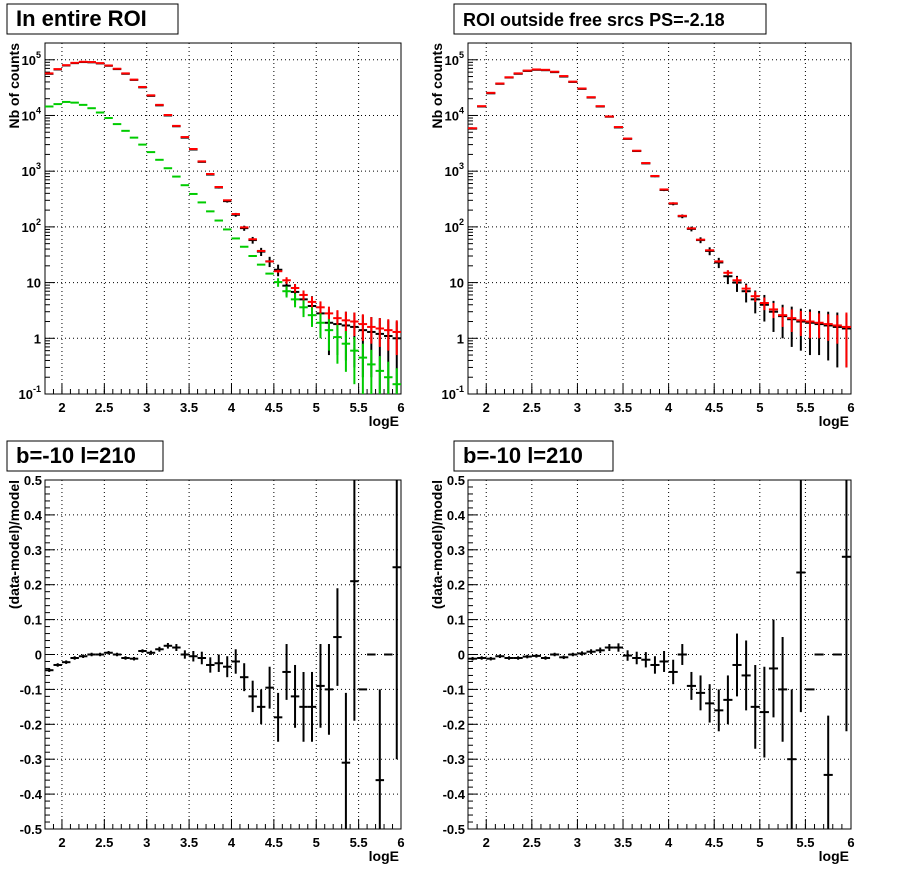 The image size is (898, 875). I want to click on y-tick-label: 1, so click(460, 338).